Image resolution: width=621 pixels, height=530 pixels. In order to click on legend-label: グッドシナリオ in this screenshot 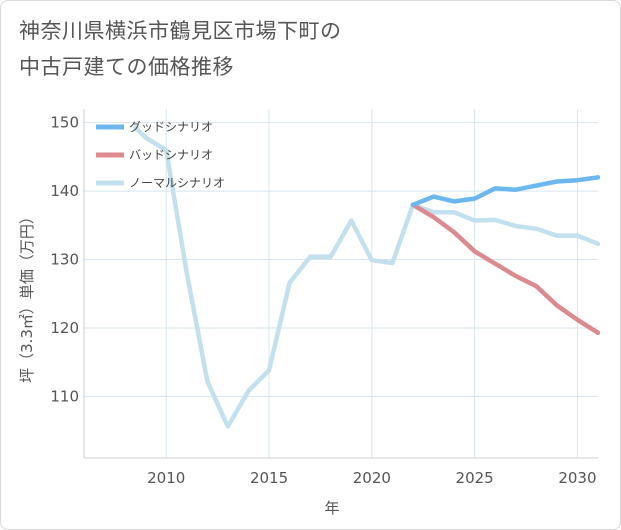, I will do `click(171, 127)`.